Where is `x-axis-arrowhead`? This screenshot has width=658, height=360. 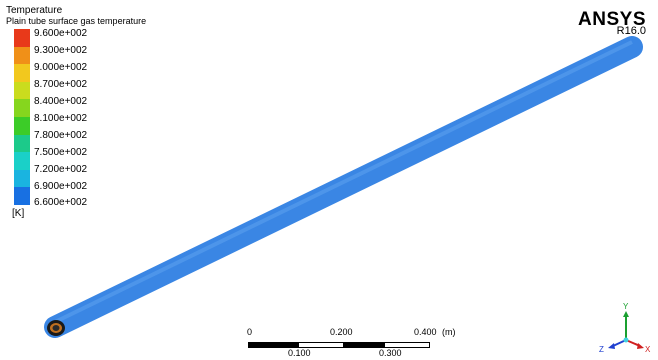 x-axis-arrowhead is located at coordinates (640, 346).